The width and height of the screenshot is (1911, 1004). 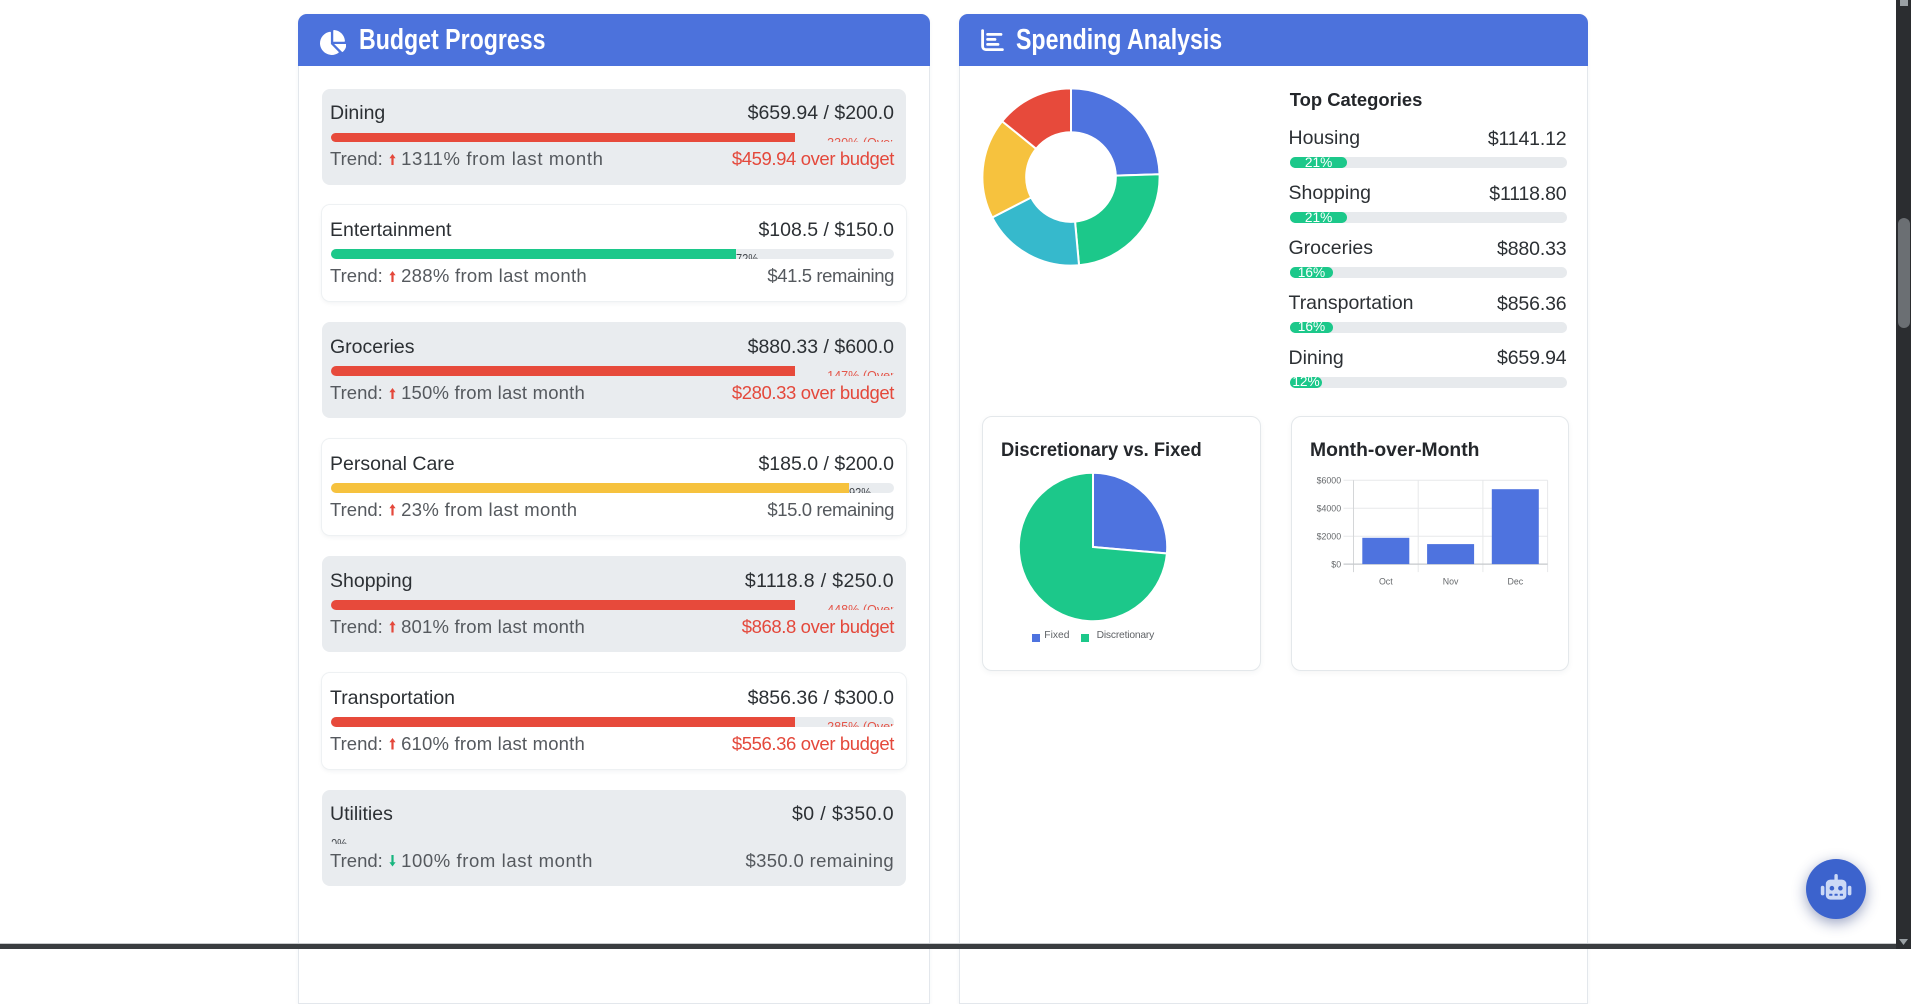 What do you see at coordinates (1329, 537) in the screenshot?
I see `svg-text: $2000` at bounding box center [1329, 537].